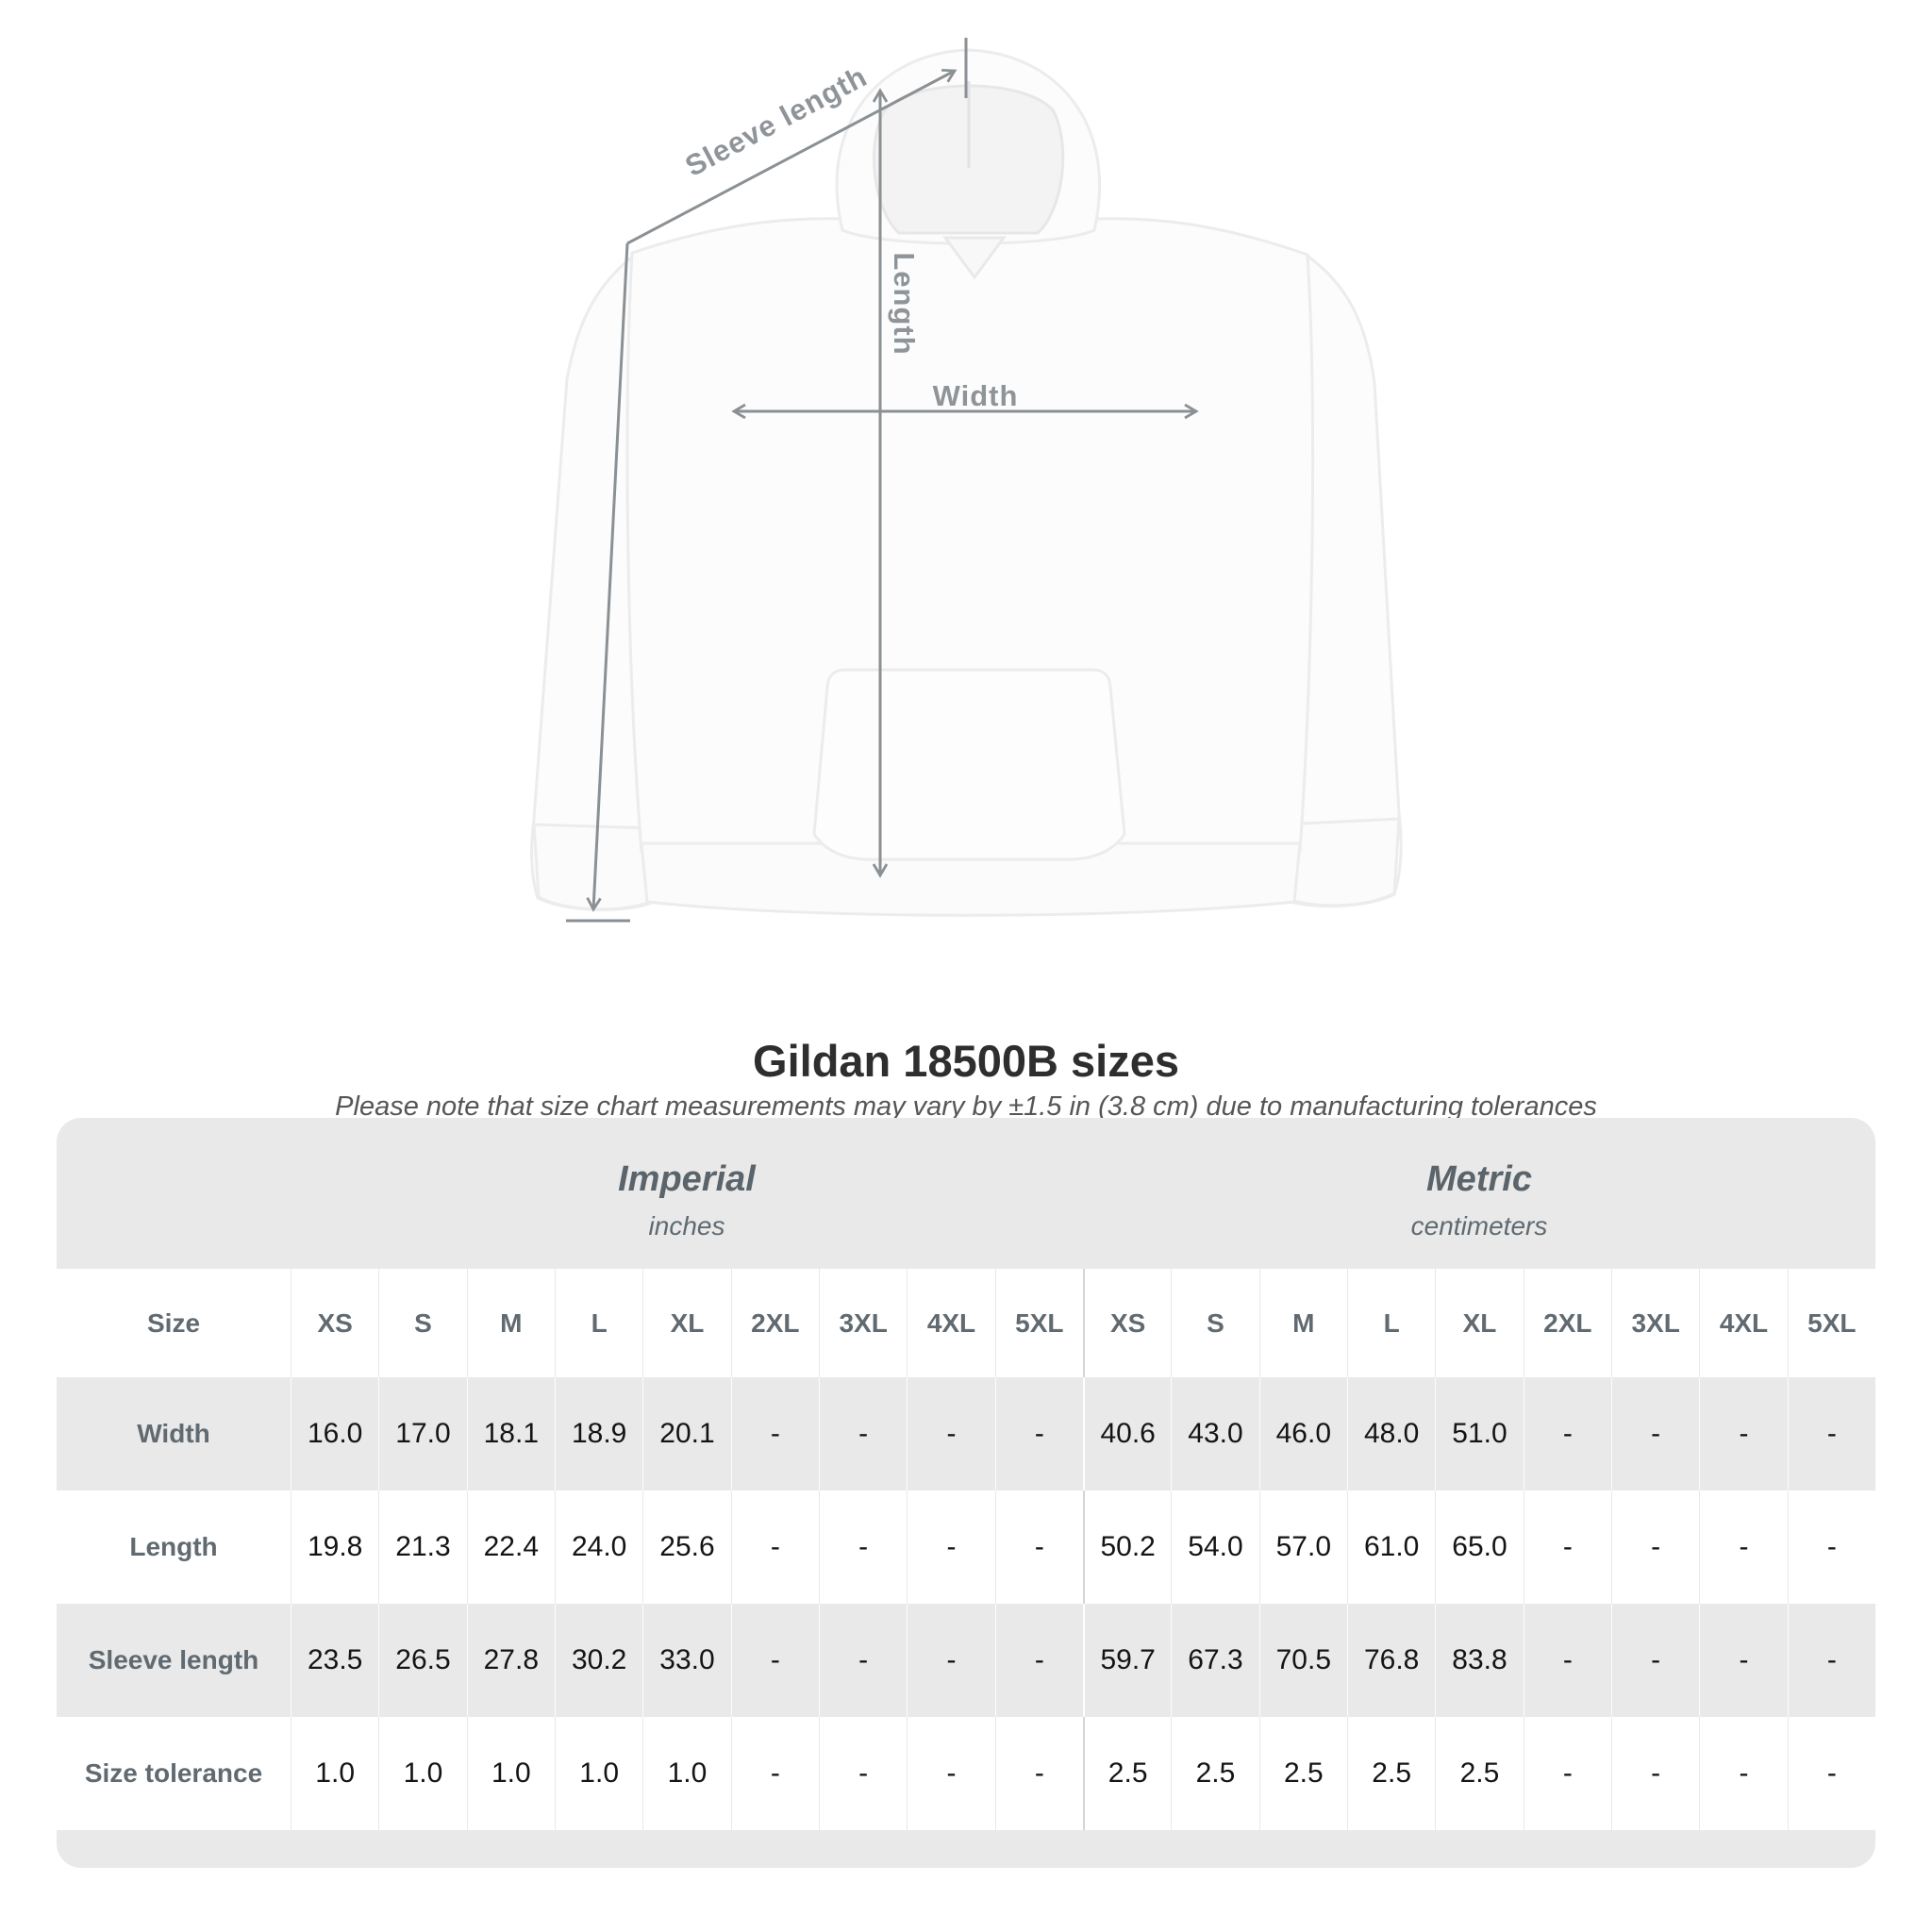 The image size is (1932, 1932). Describe the element at coordinates (422, 1547) in the screenshot. I see `table-cell: 21.3` at that location.